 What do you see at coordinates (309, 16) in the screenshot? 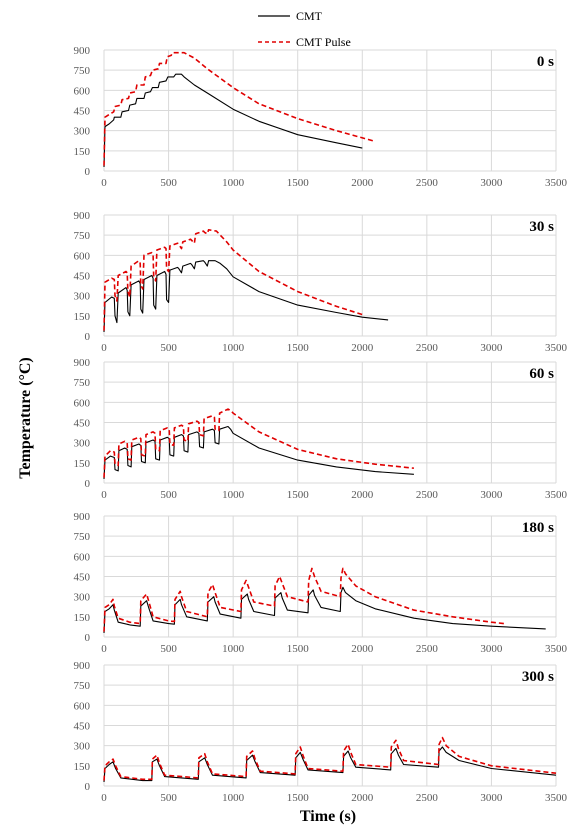
I see `legend-label-cmt: CMT` at bounding box center [309, 16].